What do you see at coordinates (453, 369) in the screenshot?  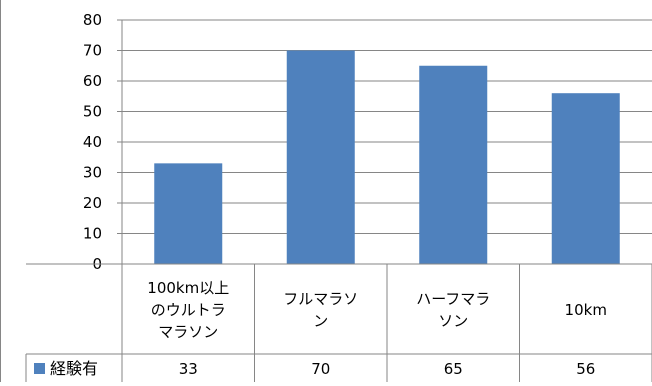 I see `data-value-label: 65` at bounding box center [453, 369].